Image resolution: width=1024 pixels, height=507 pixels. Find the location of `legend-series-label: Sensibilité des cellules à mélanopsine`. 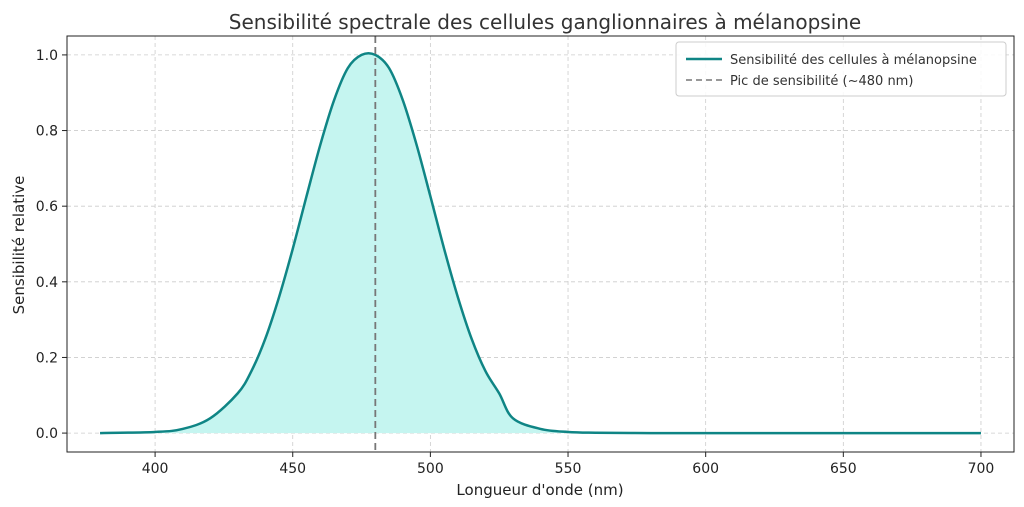

legend-series-label: Sensibilité des cellules à mélanopsine is located at coordinates (853, 60).